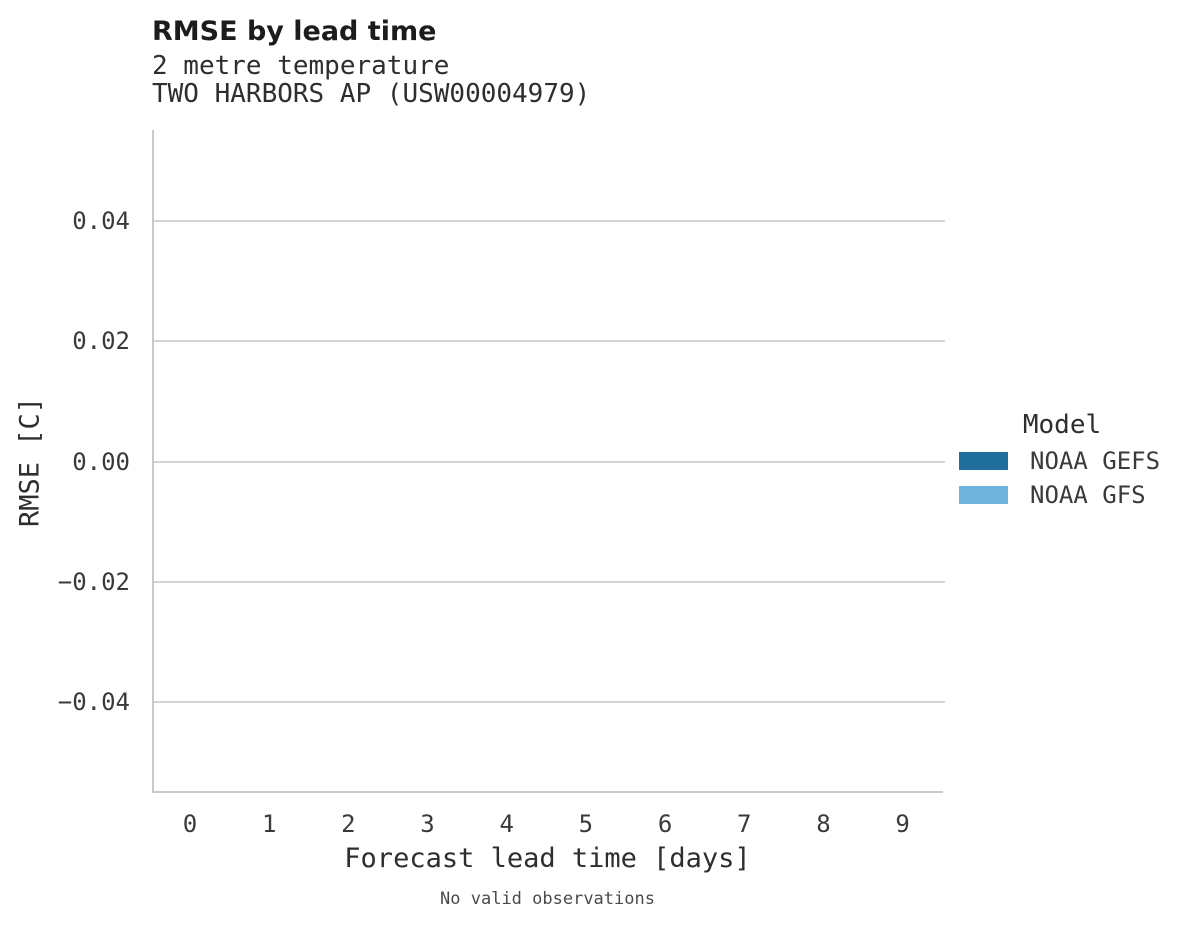 This screenshot has width=1182, height=928. What do you see at coordinates (744, 824) in the screenshot?
I see `x-tick-label: 7` at bounding box center [744, 824].